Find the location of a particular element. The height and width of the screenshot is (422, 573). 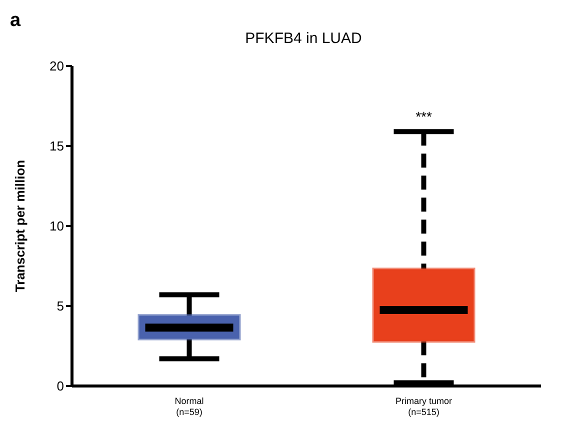

y-tick-label: 5 is located at coordinates (60, 306).